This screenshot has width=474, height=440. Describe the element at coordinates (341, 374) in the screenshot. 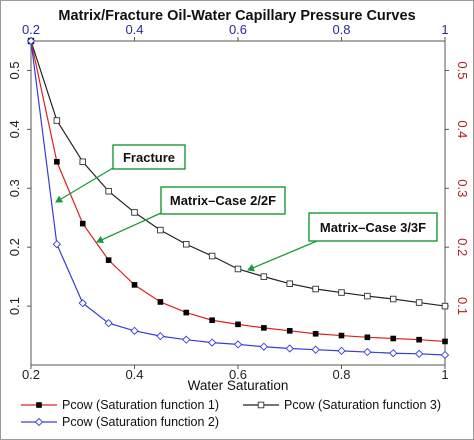

I see `x-tick-label-bottom: 0.8` at that location.